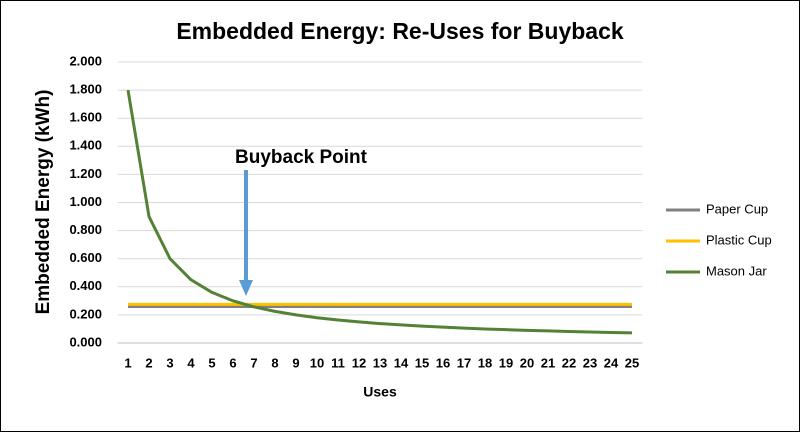 This screenshot has height=437, width=800. Describe the element at coordinates (274, 362) in the screenshot. I see `x-tick-label: 8` at that location.